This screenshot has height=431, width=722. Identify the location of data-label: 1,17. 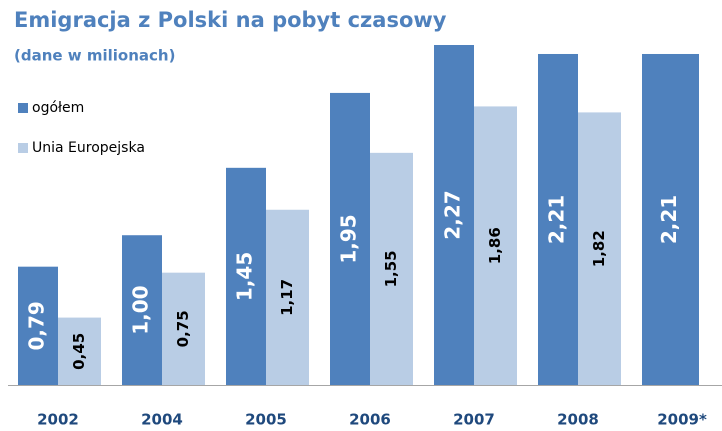
(287, 297).